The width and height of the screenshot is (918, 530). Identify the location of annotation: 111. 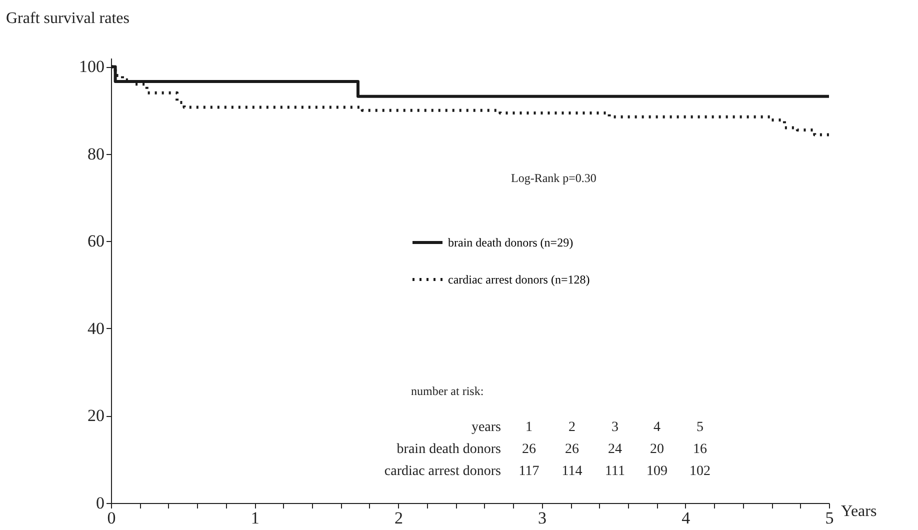
(615, 471).